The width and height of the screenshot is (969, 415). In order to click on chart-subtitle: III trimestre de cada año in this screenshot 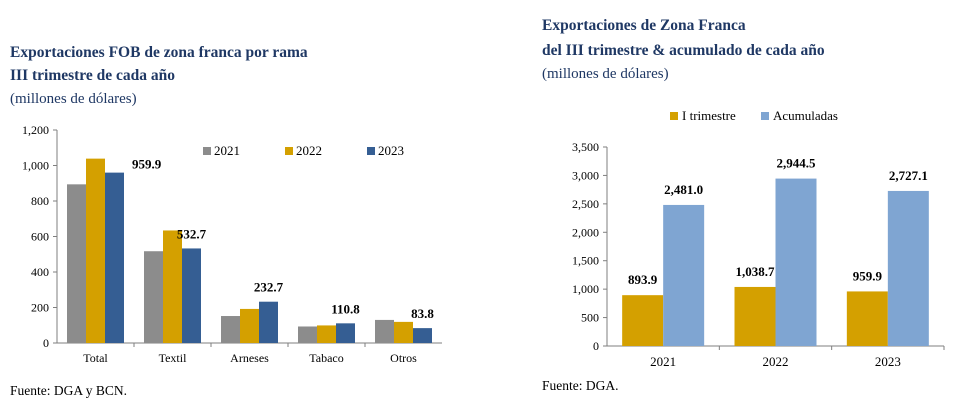, I will do `click(93, 75)`.